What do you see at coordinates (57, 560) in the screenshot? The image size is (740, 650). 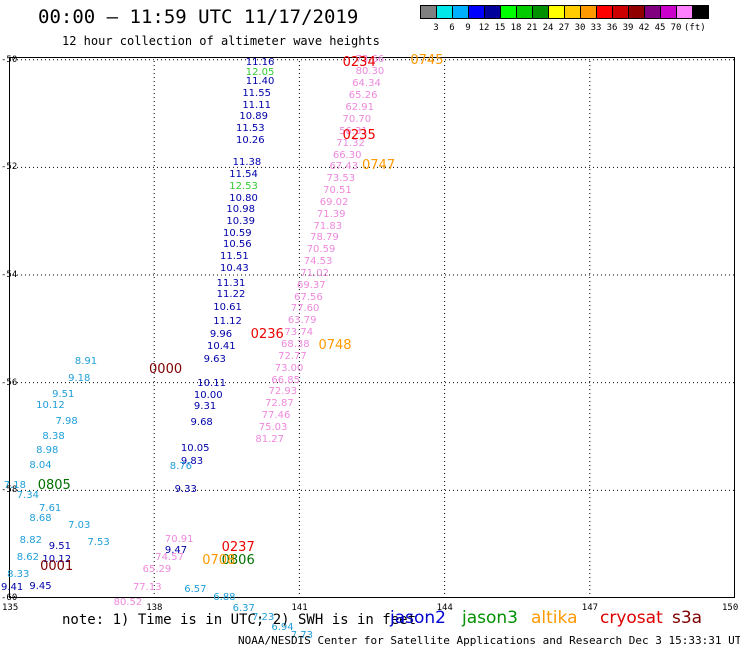 I see `swh-value-jason2: 10.12` at bounding box center [57, 560].